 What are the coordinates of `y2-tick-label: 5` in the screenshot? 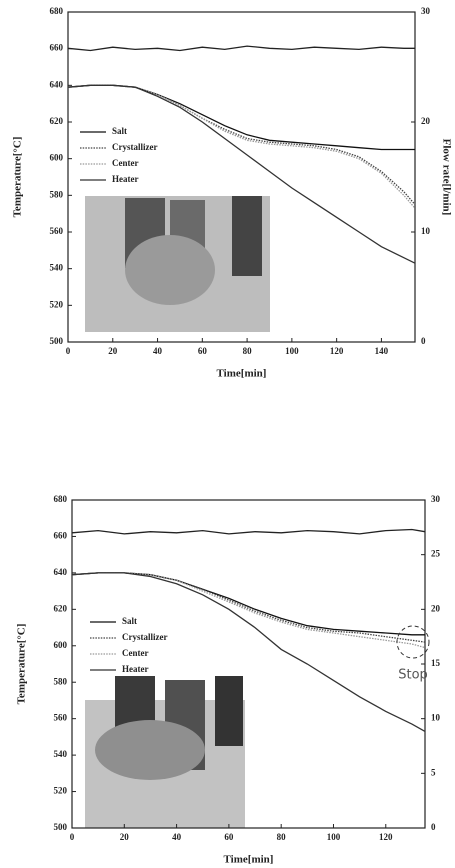 It's located at (433, 772).